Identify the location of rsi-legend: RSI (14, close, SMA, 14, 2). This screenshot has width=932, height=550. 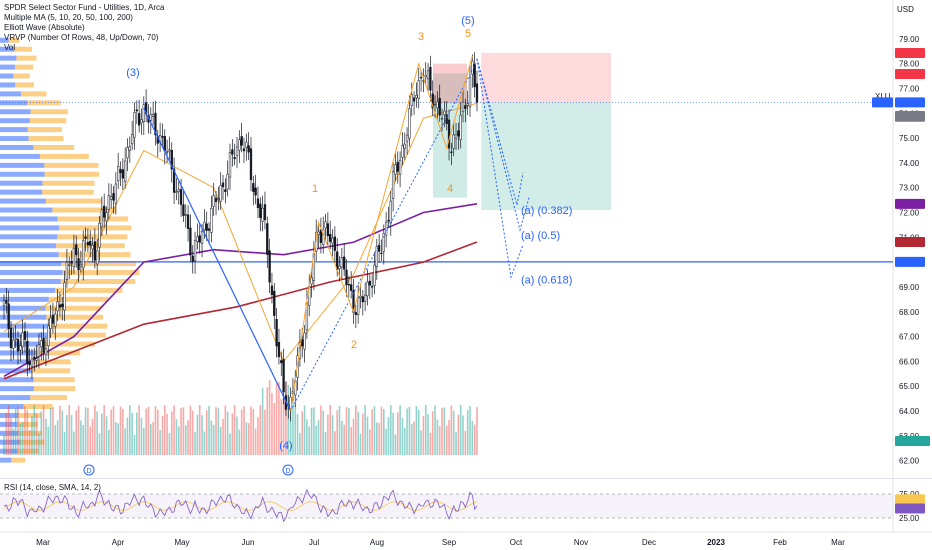
(52, 487).